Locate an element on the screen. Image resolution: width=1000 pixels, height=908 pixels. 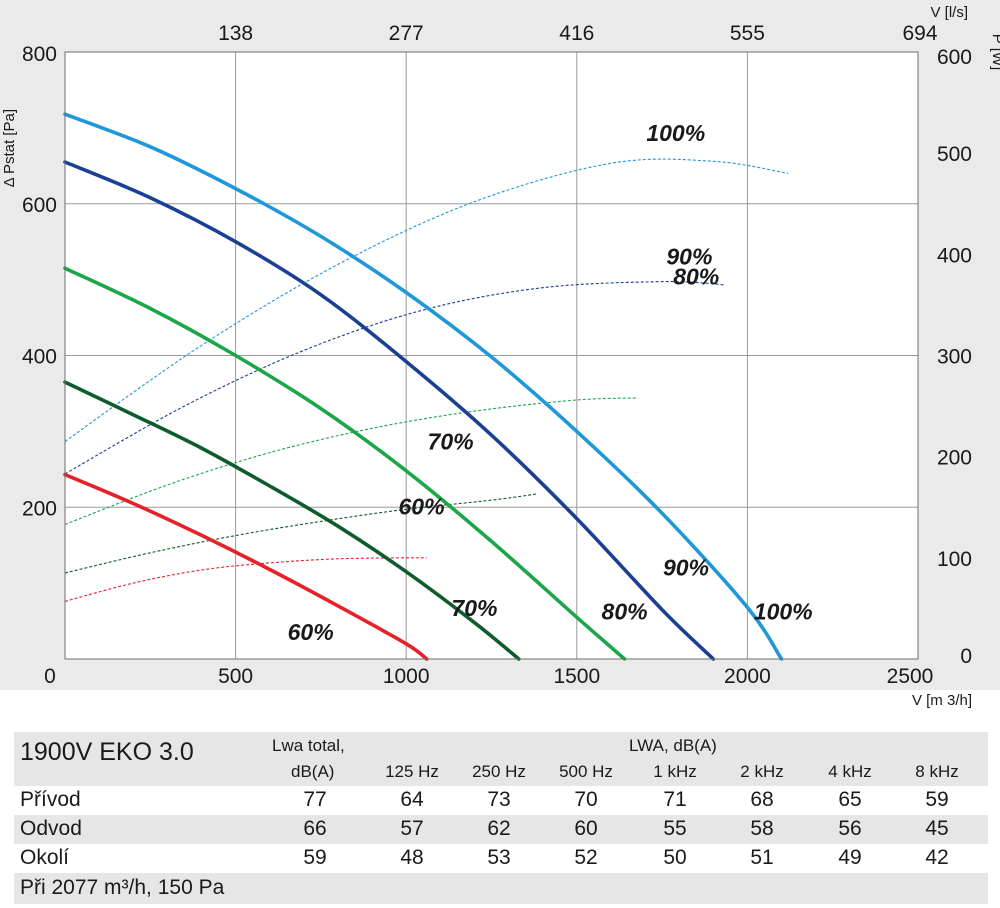
x2-tick-label: 694 is located at coordinates (919, 33).